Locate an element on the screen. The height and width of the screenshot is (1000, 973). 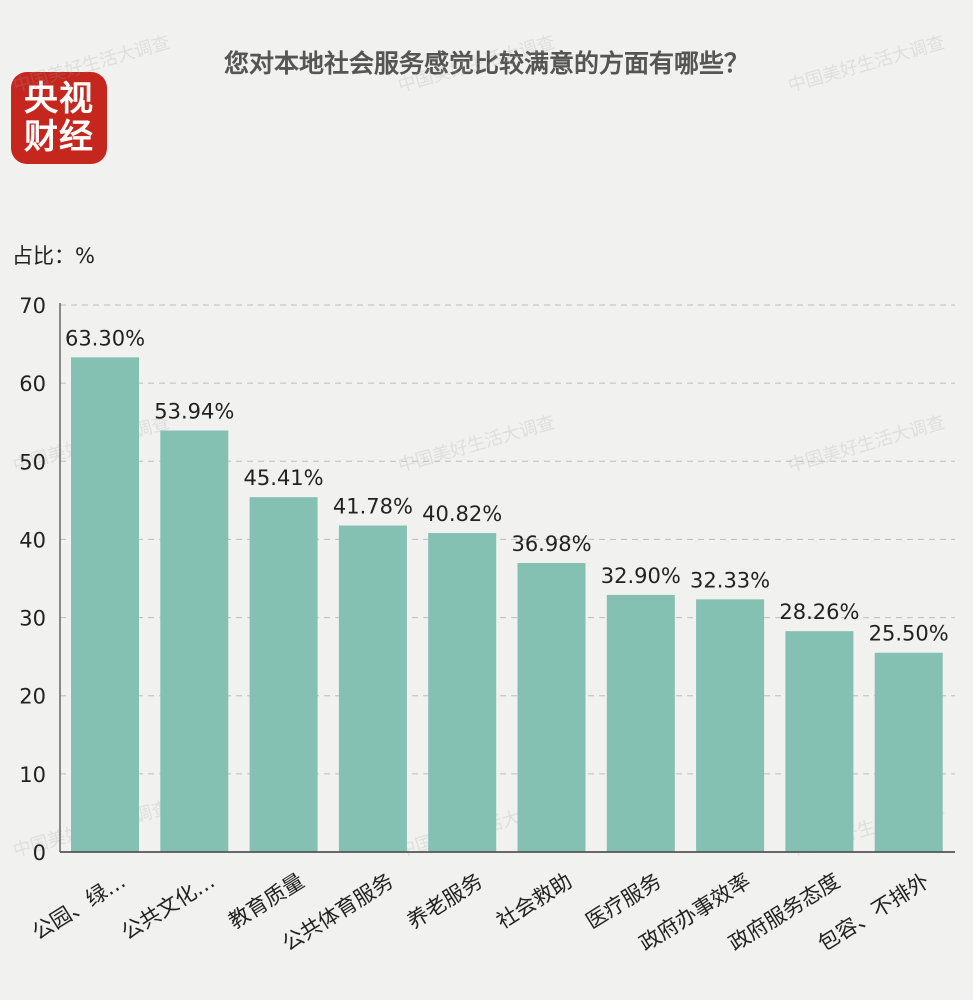
y-tick-label: 60 is located at coordinates (32, 384).